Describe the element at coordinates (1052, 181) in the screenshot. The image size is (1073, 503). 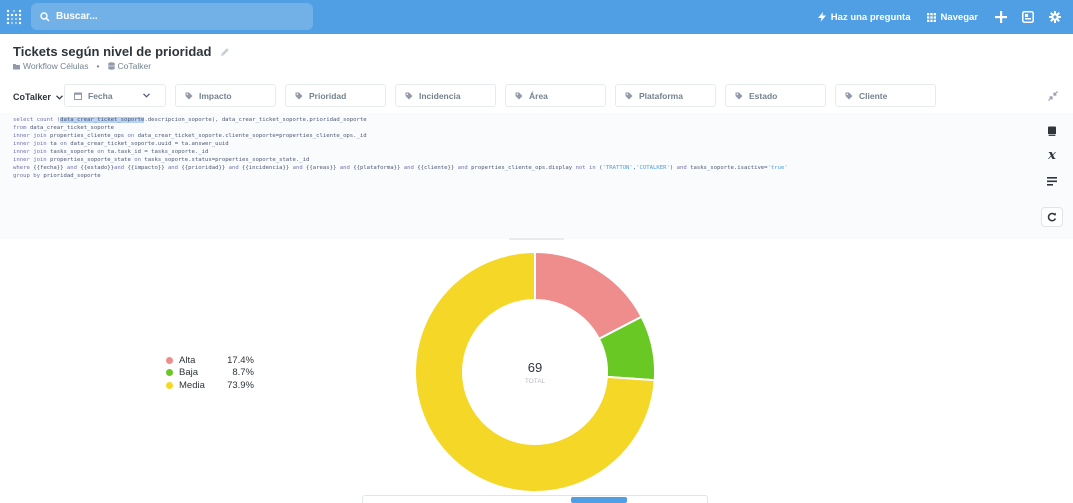
I see `snippets-button` at that location.